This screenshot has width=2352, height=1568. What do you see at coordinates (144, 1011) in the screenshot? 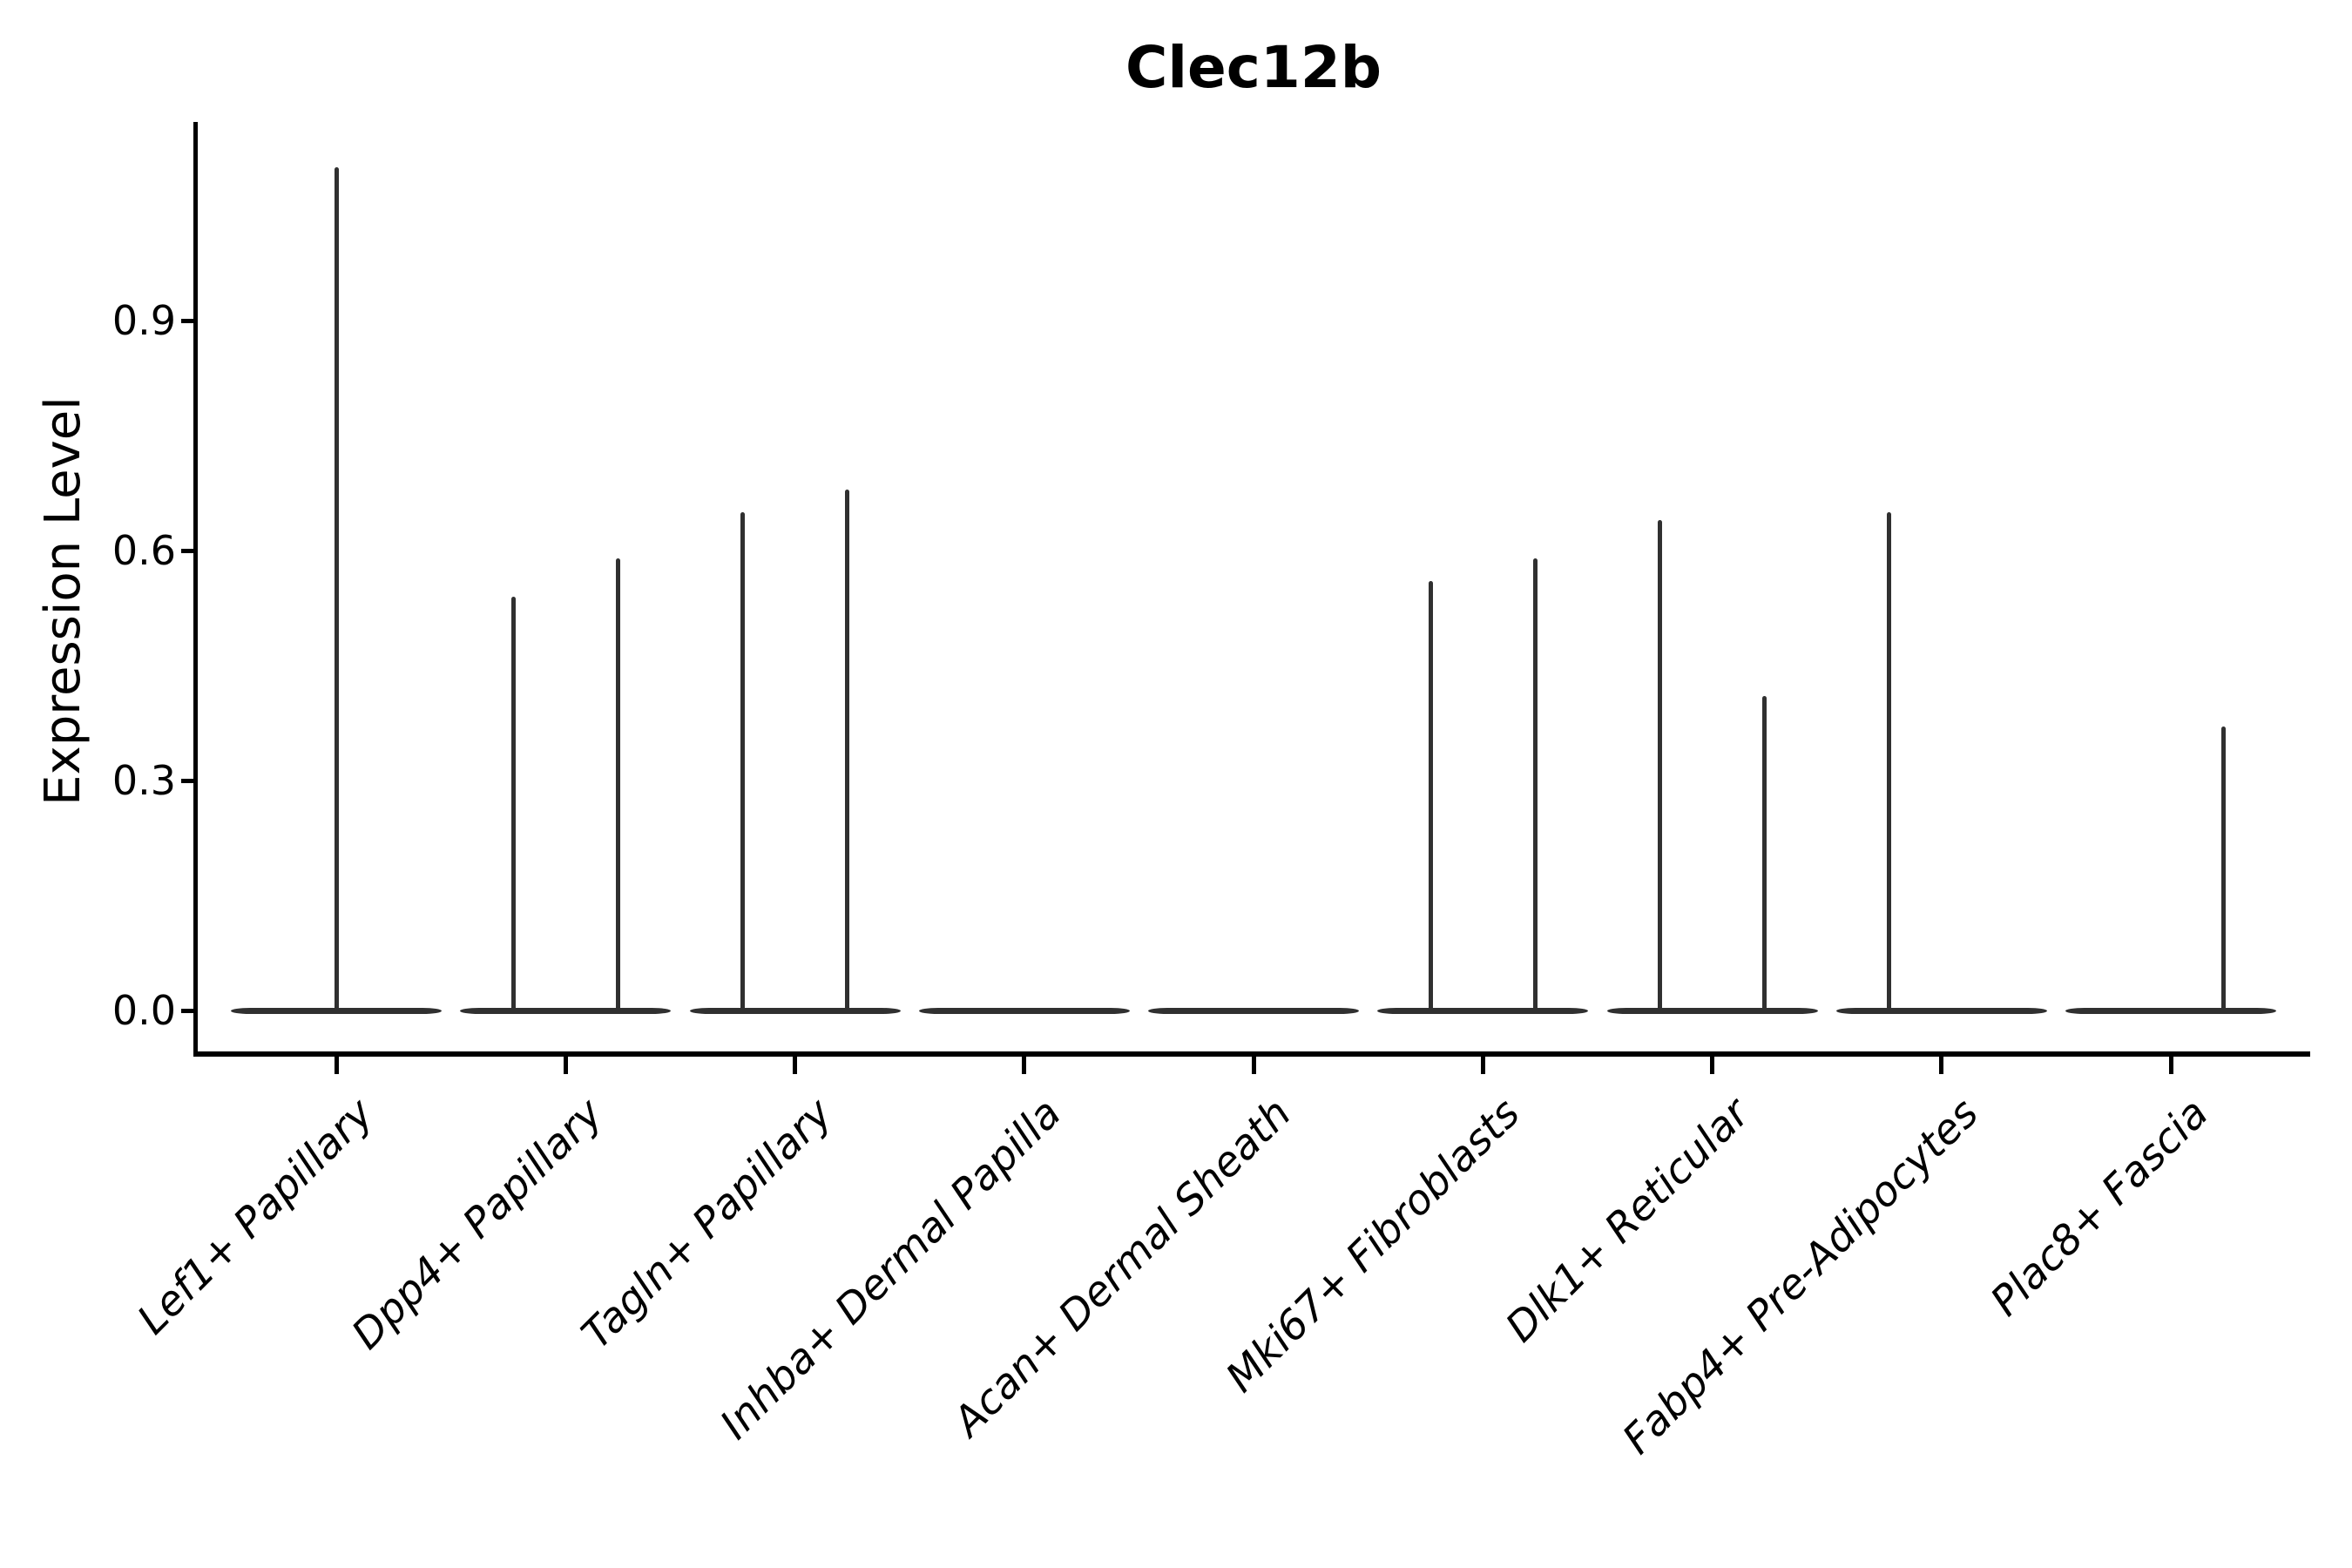
I see `y-tick-label: 0.0` at bounding box center [144, 1011].